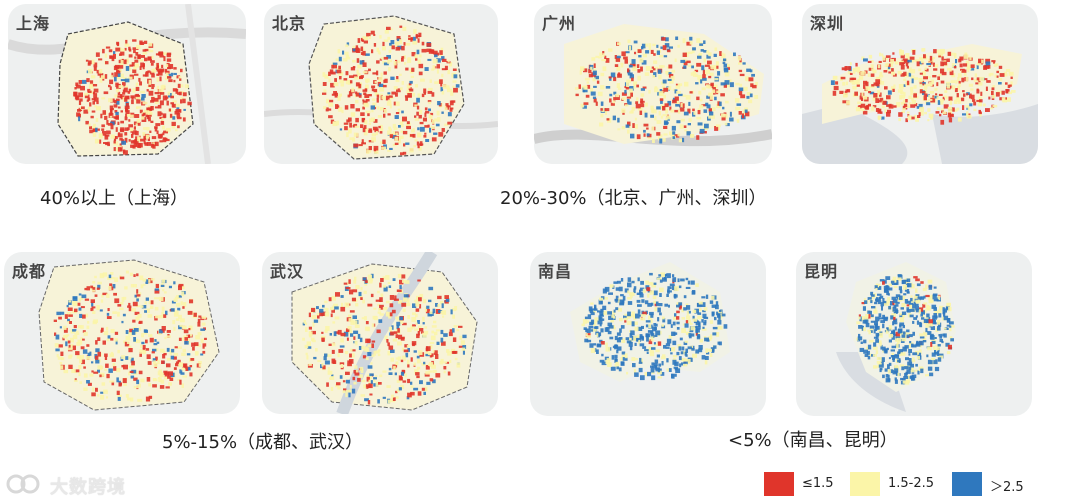 The width and height of the screenshot is (1080, 504). I want to click on legend-label-mid: 1.5-2.5, so click(911, 483).